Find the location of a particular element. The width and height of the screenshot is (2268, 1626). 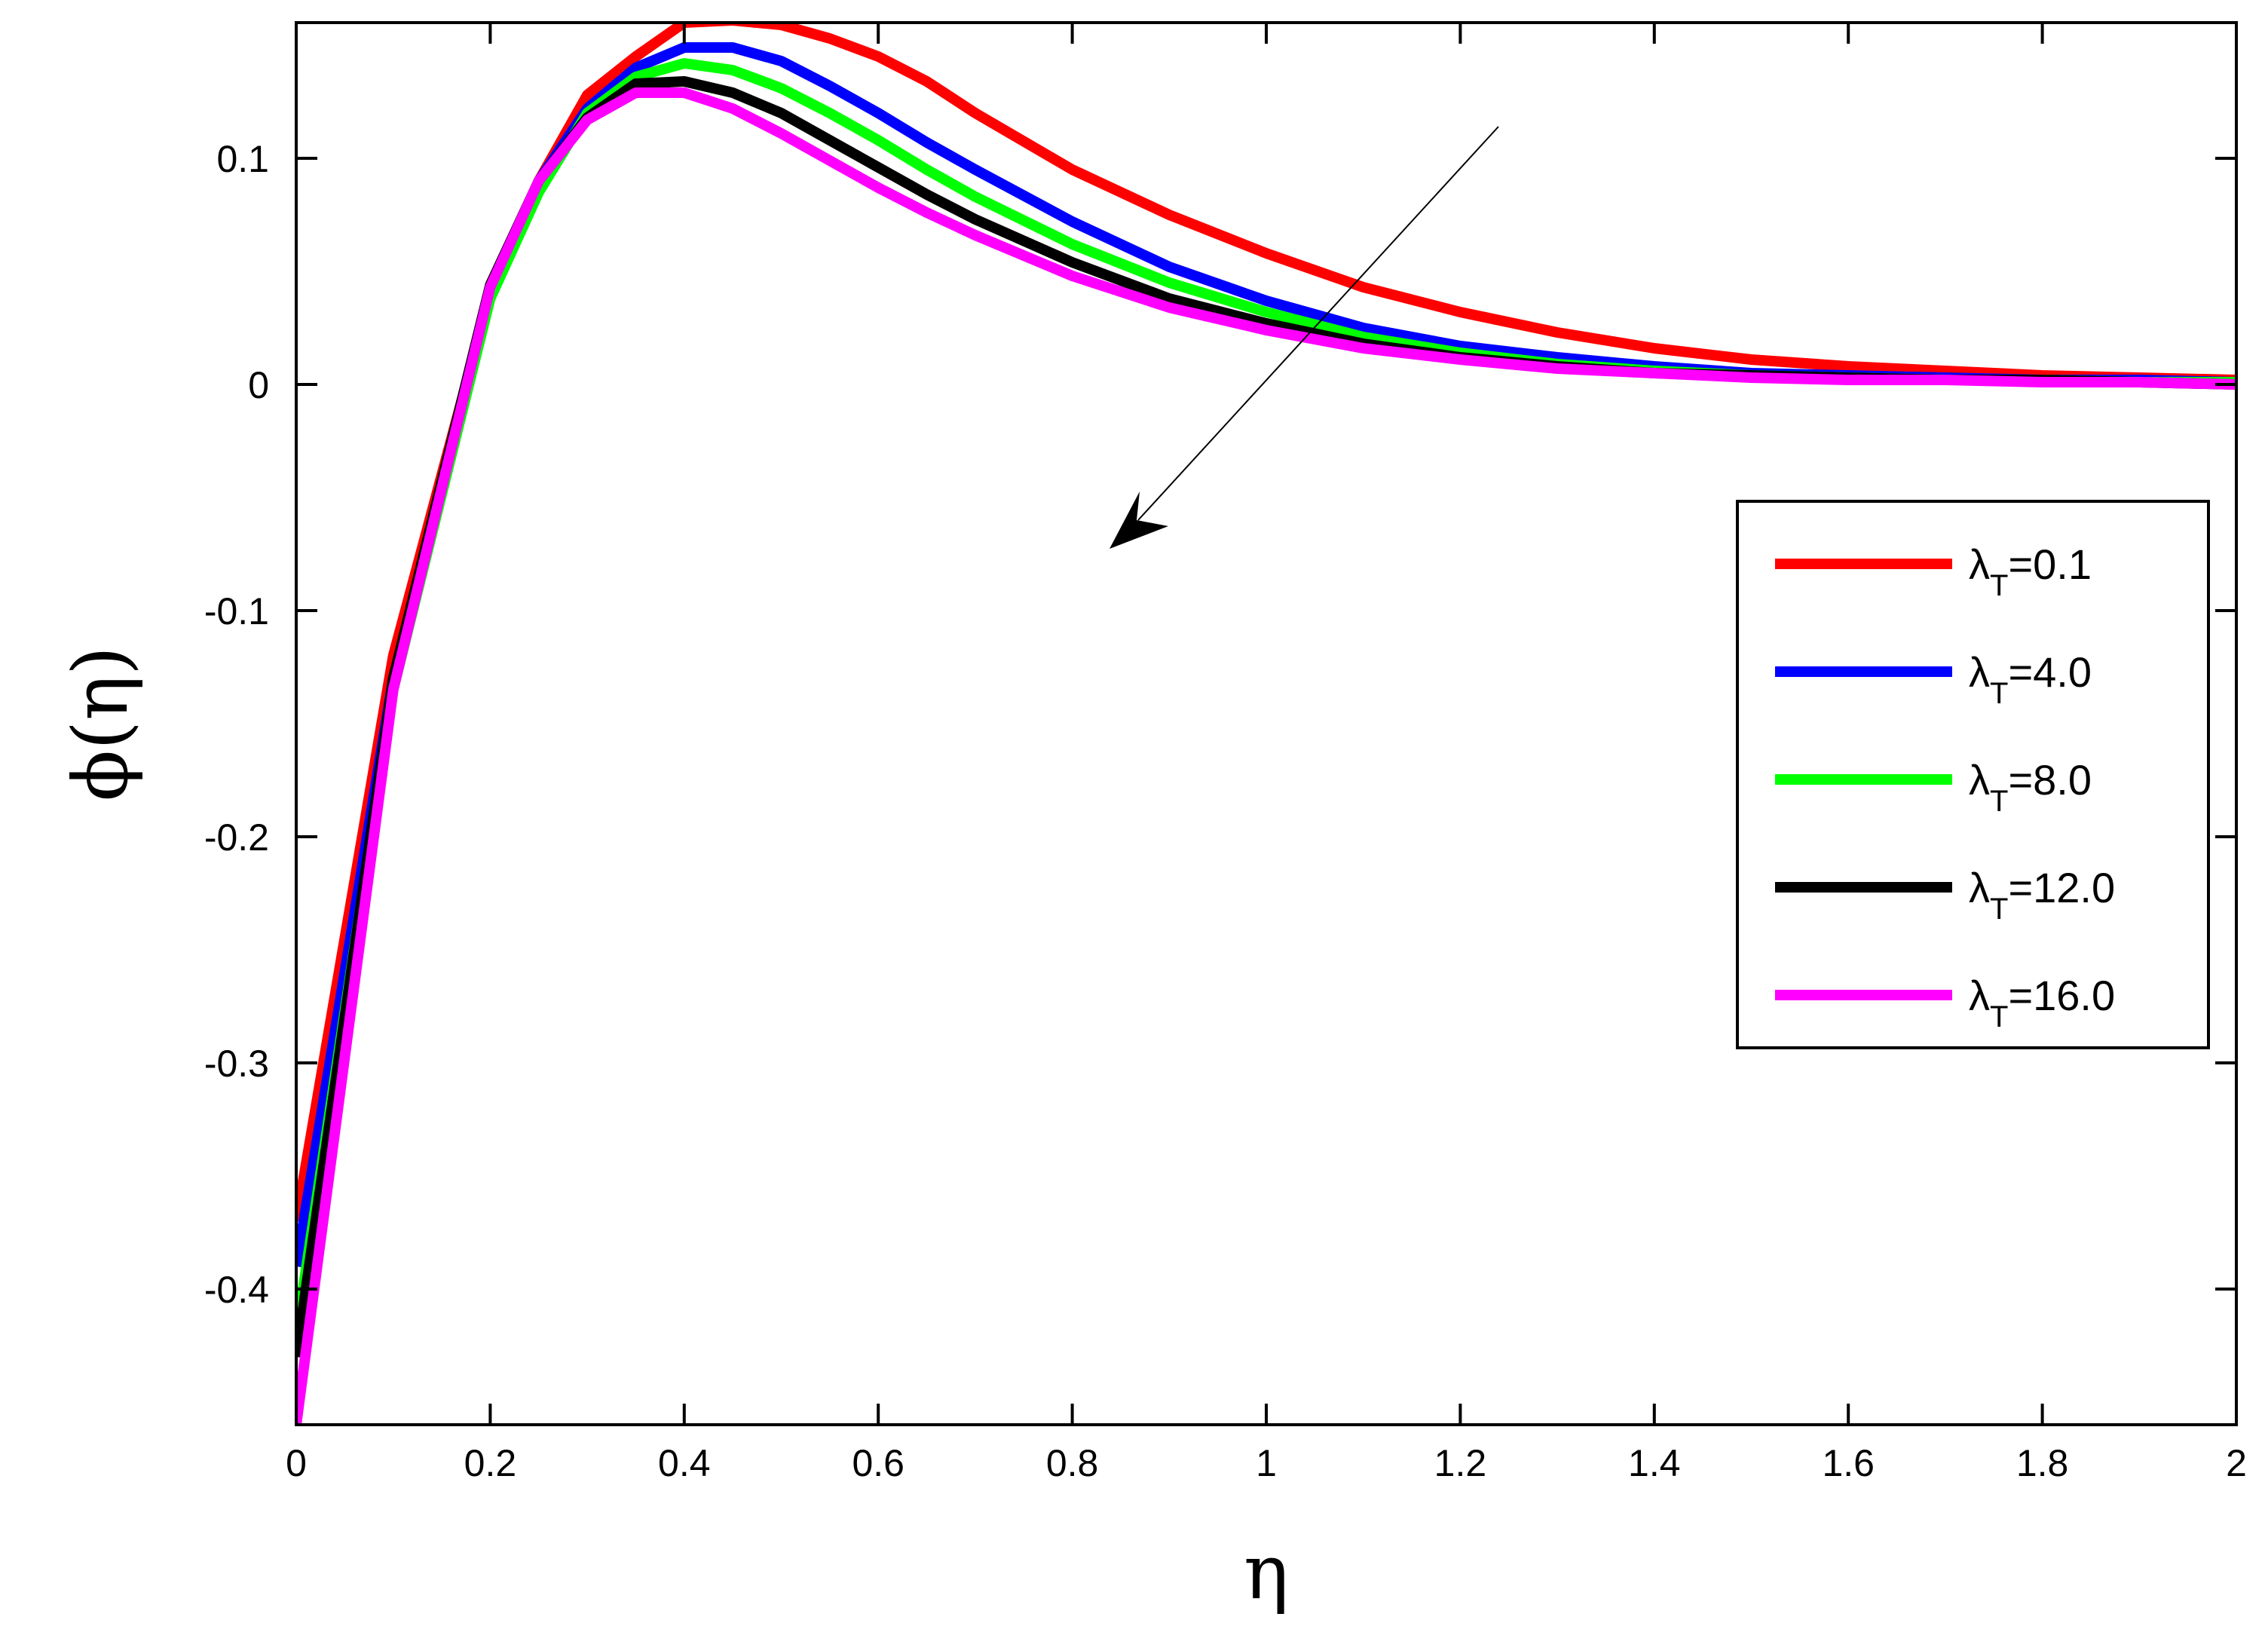

x-tick-label: 1.6 is located at coordinates (1848, 1463).